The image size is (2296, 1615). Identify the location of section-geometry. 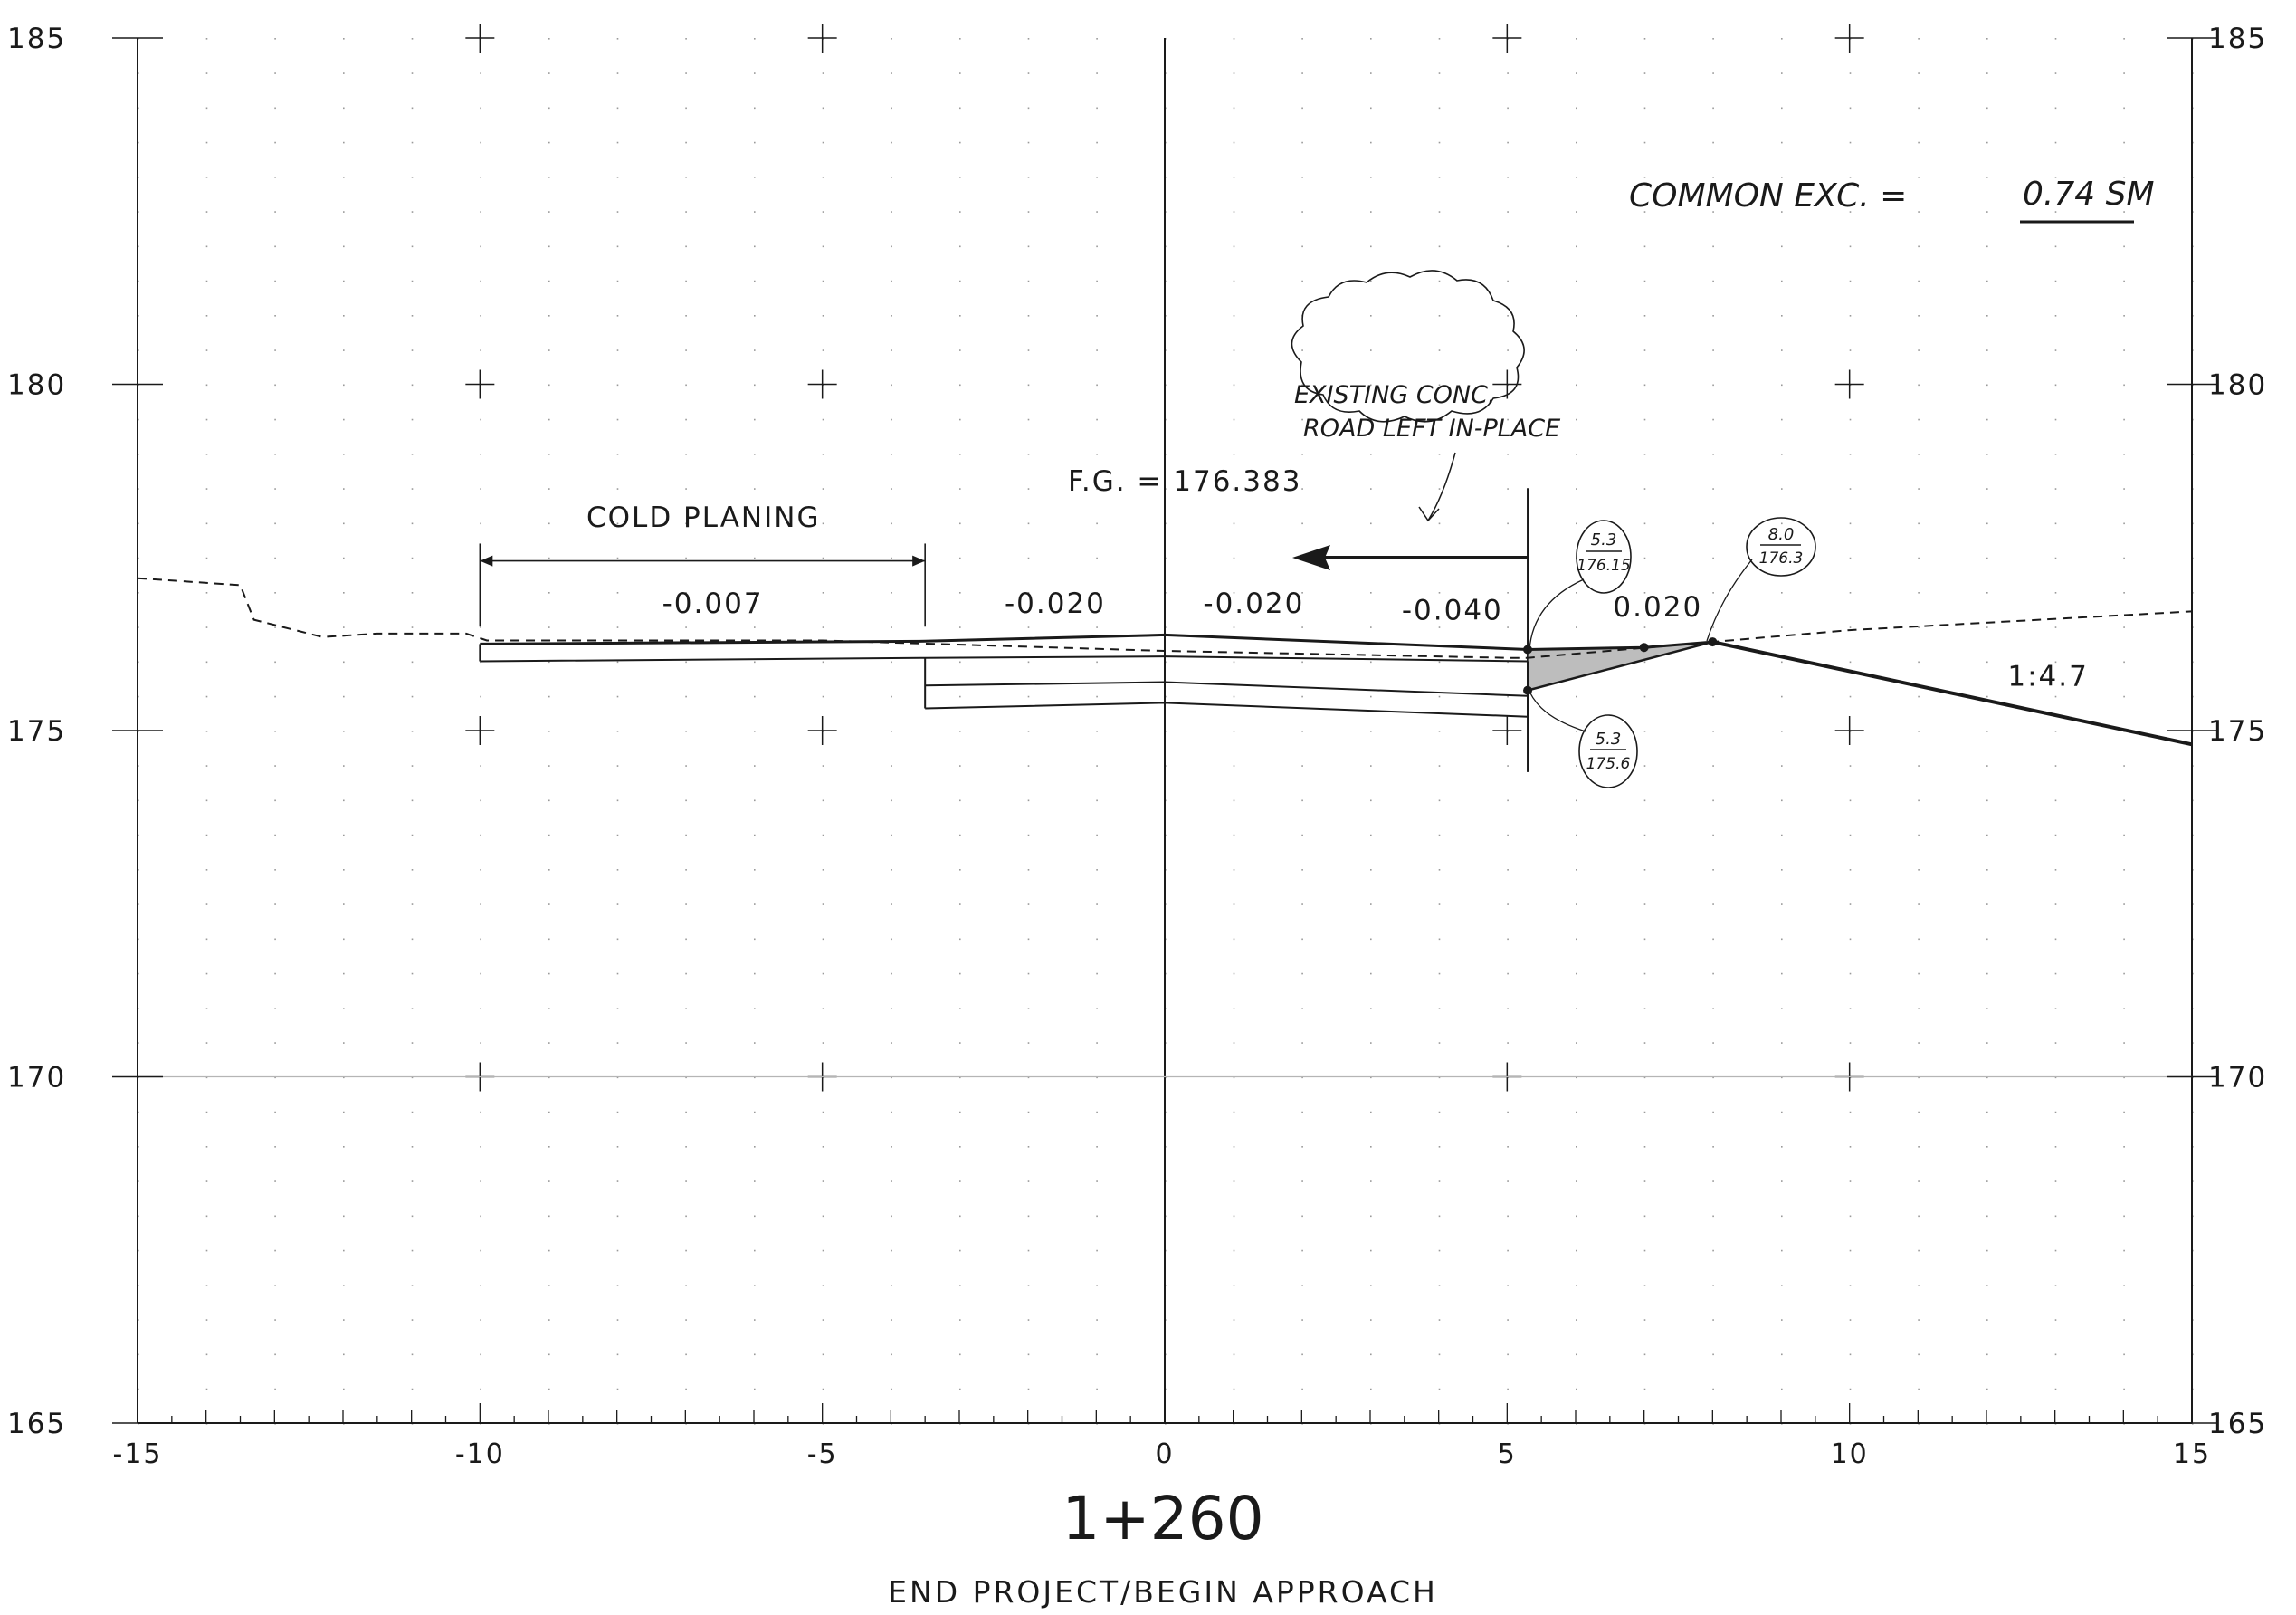
(1165, 645).